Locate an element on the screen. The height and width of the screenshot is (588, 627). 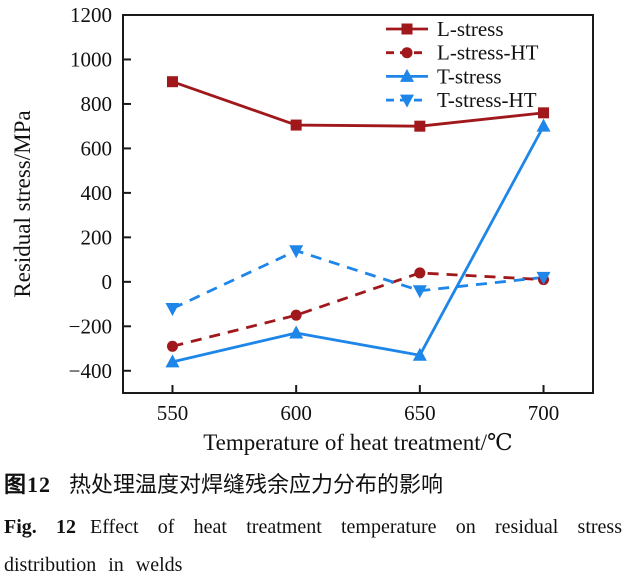
y-tick-label-0: 0 is located at coordinates (107, 282).